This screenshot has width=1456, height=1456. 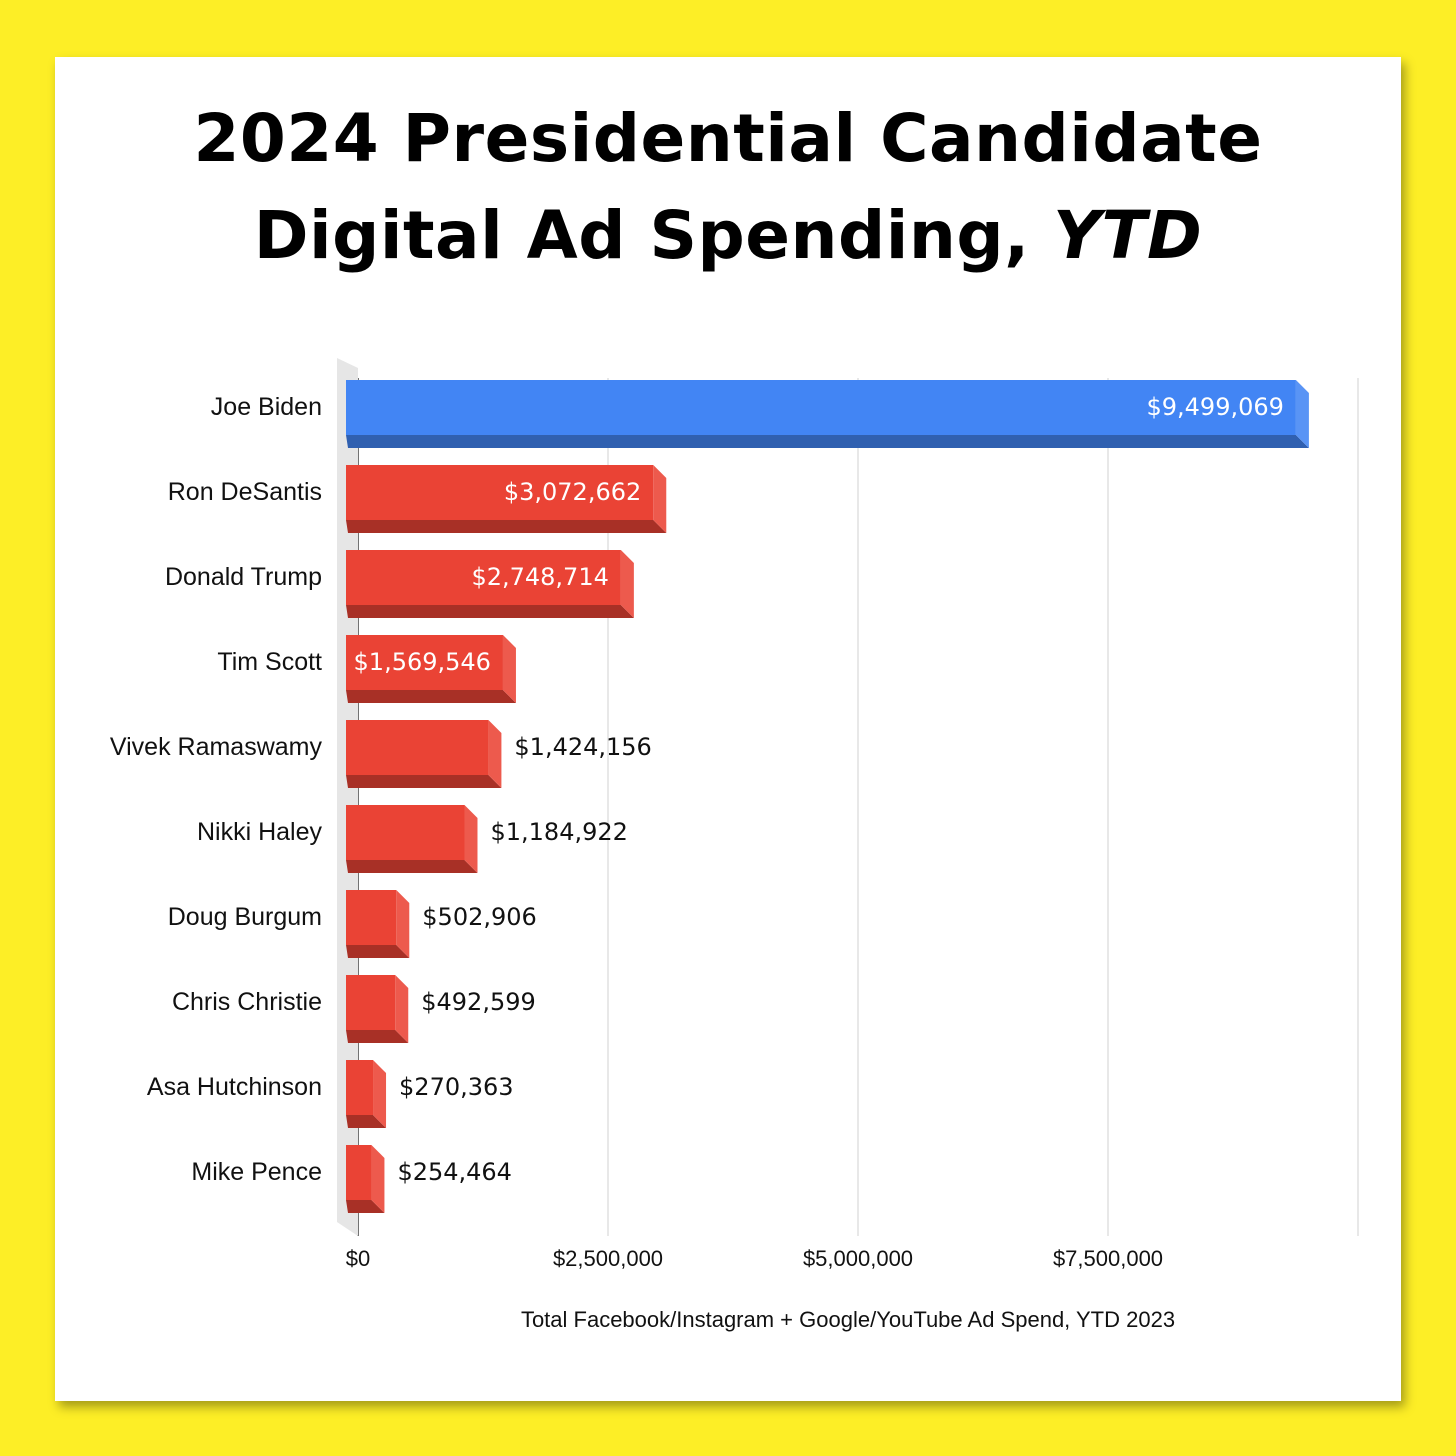 I want to click on chart-title-main: Digital Ad Spending,, so click(x=653, y=235).